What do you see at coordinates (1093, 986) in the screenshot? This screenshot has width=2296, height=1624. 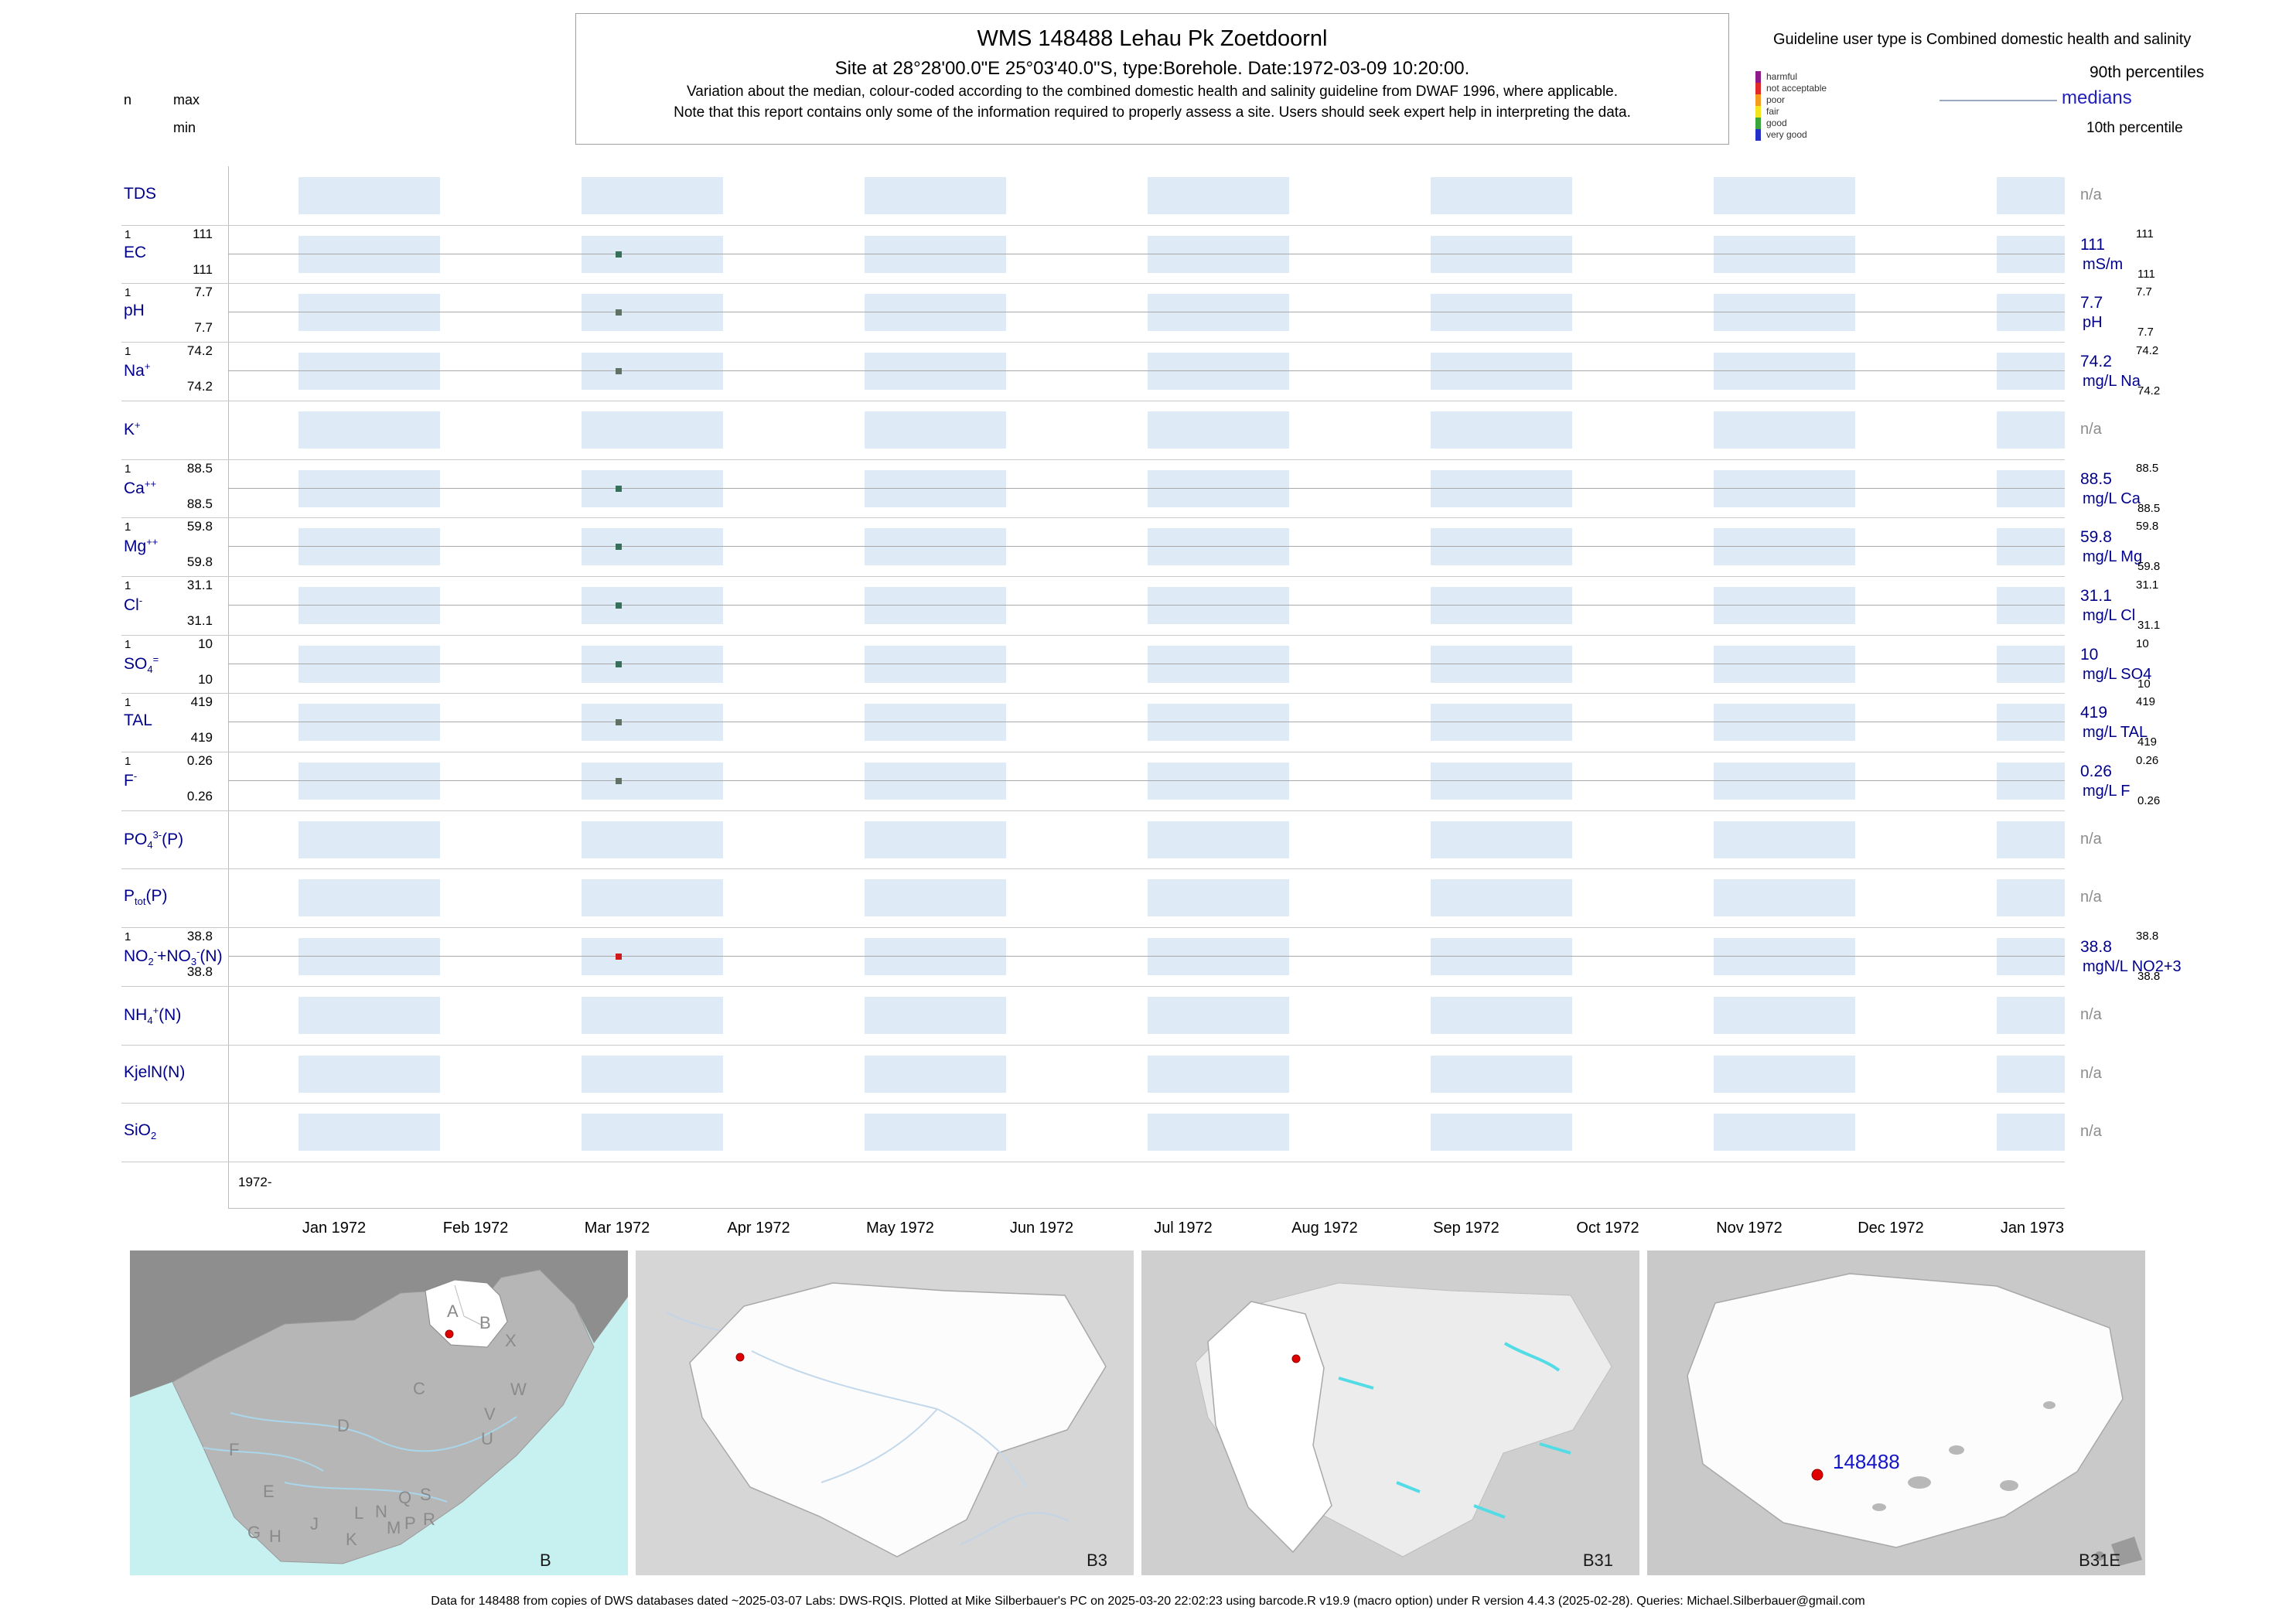 I see `row-separator-no2no3` at bounding box center [1093, 986].